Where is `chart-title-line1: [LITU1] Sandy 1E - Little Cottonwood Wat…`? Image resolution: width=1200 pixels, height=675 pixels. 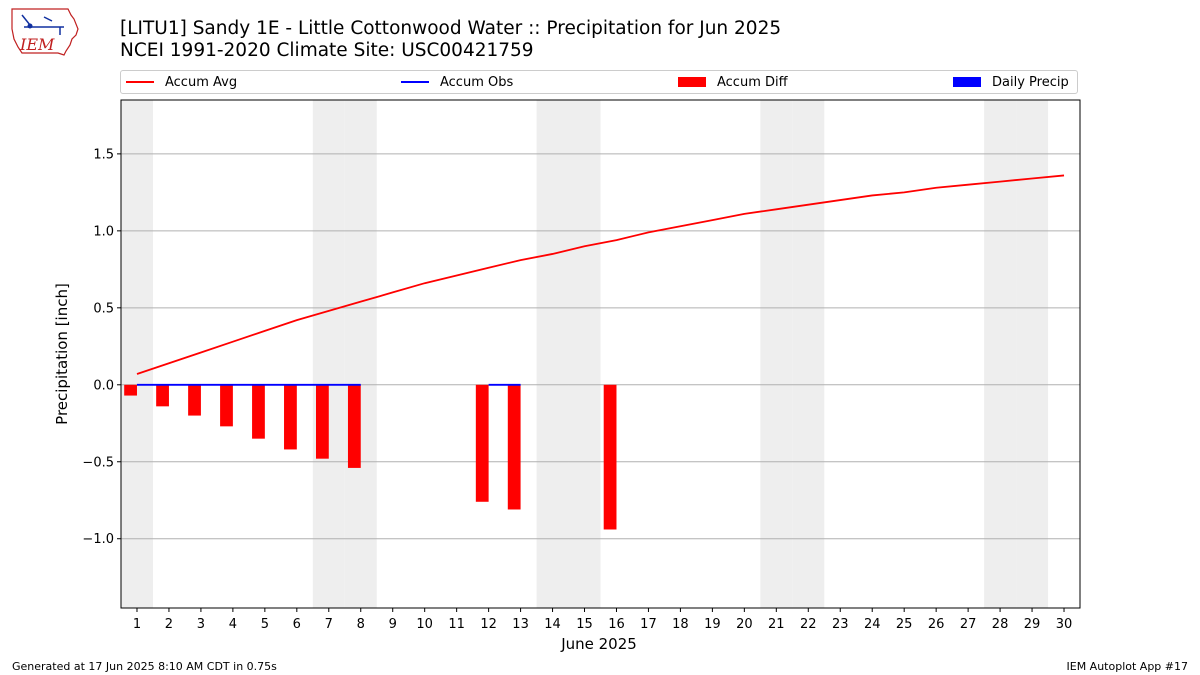 chart-title-line1: [LITU1] Sandy 1E - Little Cottonwood Wat… is located at coordinates (451, 28).